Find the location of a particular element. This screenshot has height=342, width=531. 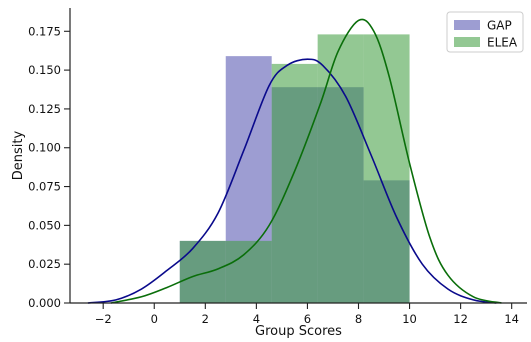

x-tick-label: 8 is located at coordinates (358, 319).